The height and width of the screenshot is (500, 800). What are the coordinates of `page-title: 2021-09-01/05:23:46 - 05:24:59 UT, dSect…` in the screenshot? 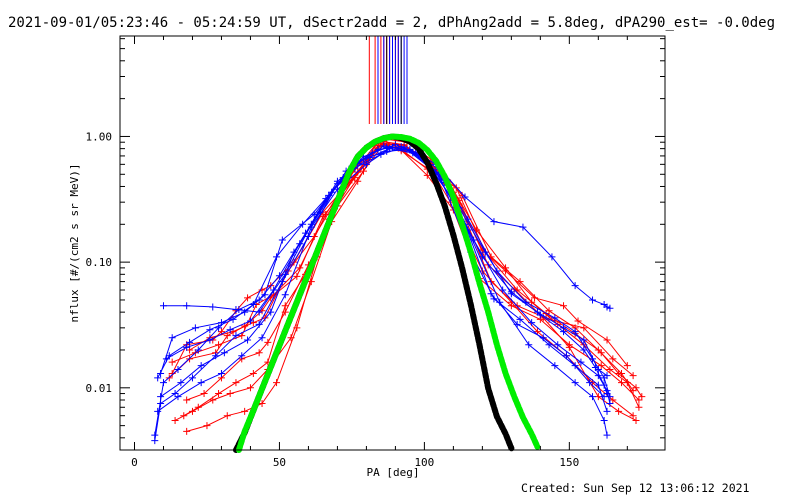 It's located at (392, 23).